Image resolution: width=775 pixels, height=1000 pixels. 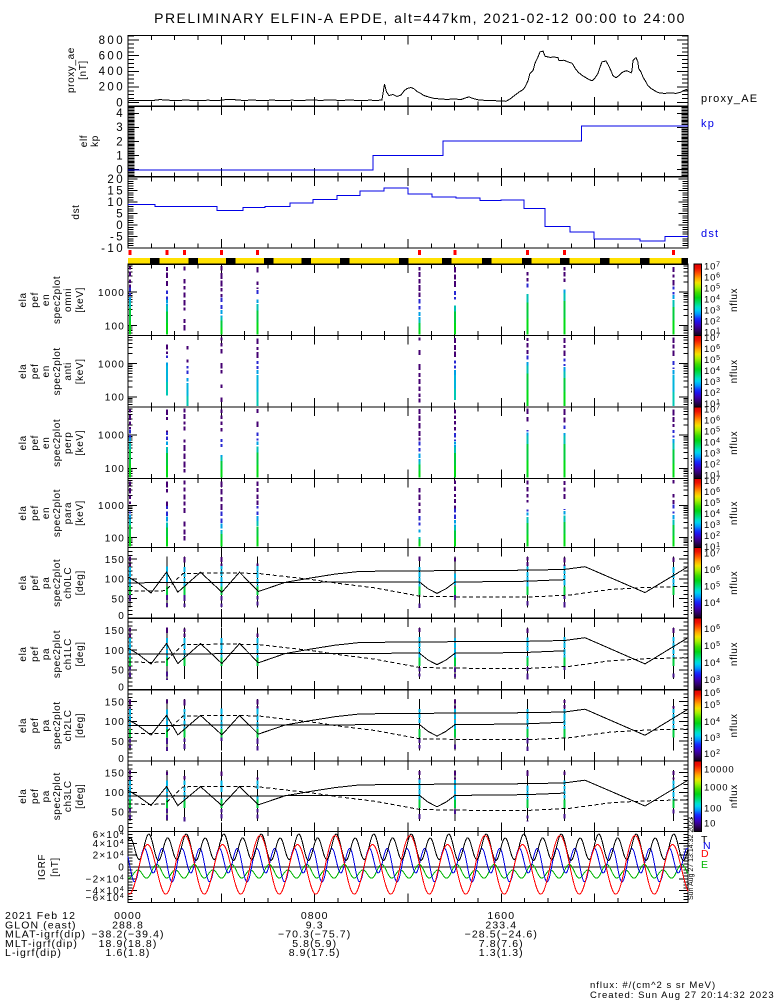 What do you see at coordinates (653, 985) in the screenshot?
I see `svg-text: nflux: #/(cm^2 s sr MeV)` at bounding box center [653, 985].